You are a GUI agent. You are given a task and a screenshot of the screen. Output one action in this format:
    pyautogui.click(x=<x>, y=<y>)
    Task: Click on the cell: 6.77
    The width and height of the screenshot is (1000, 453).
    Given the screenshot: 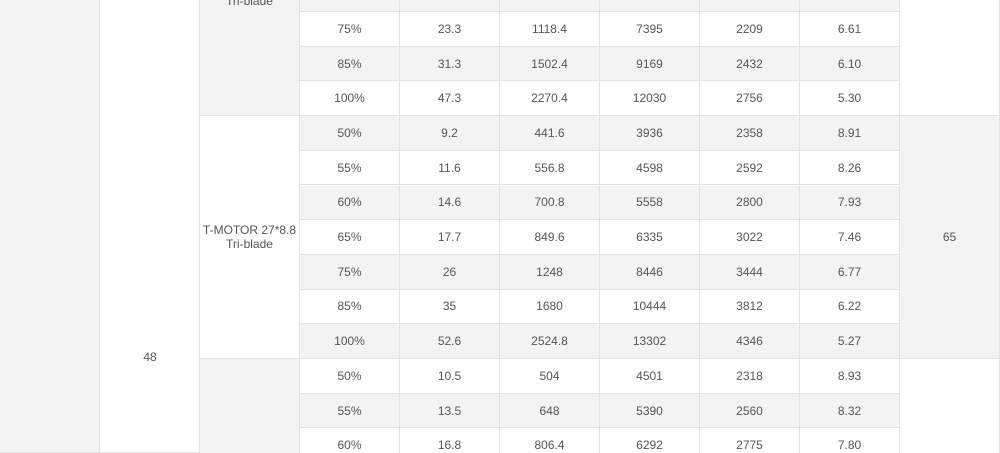 What is the action you would take?
    pyautogui.click(x=850, y=272)
    